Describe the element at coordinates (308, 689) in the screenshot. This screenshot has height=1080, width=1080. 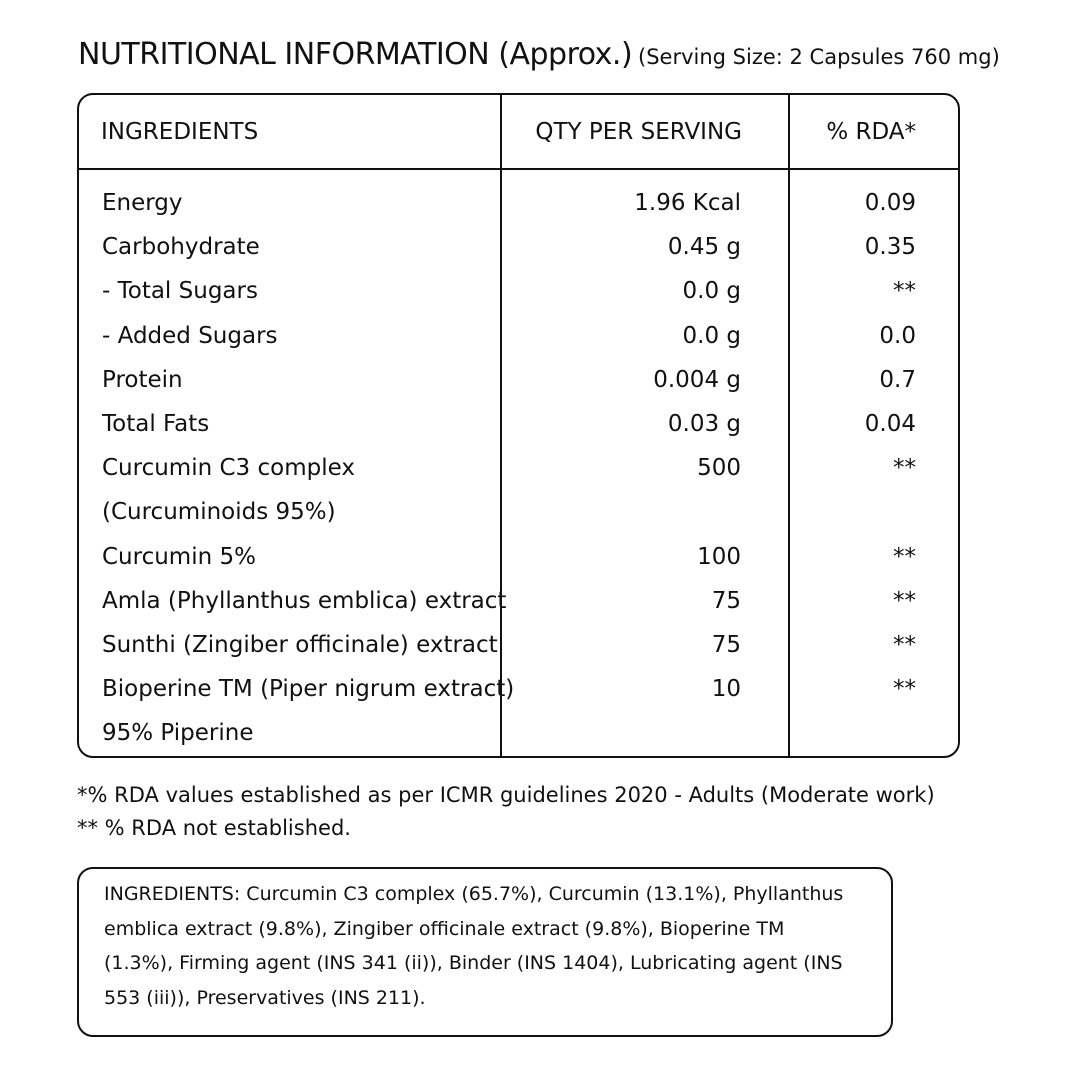
I see `ingredient-name: Bioperine TM (Piper nigrum extract)` at that location.